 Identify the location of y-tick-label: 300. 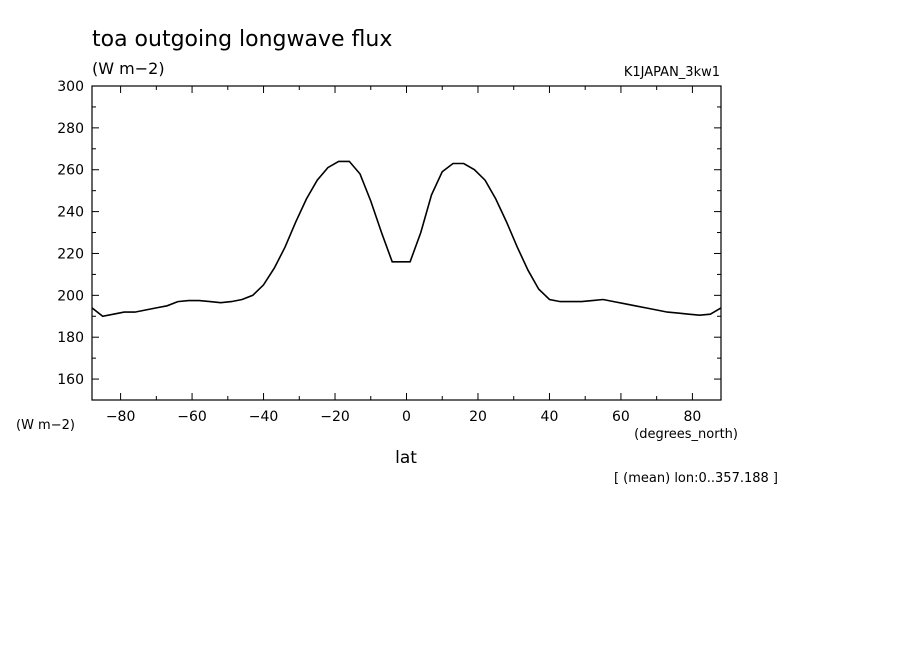
(70, 87).